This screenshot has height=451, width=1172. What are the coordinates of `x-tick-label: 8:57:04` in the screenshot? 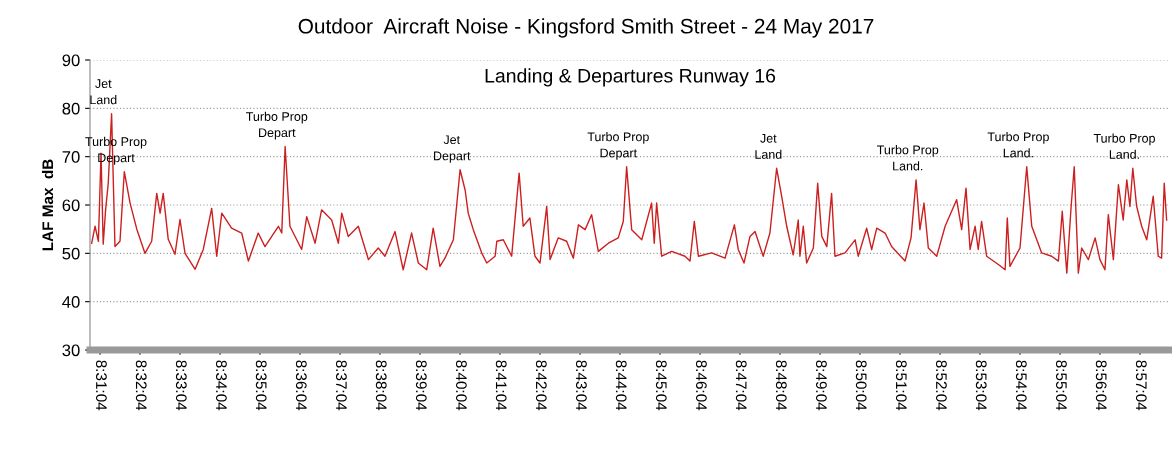 It's located at (1141, 385).